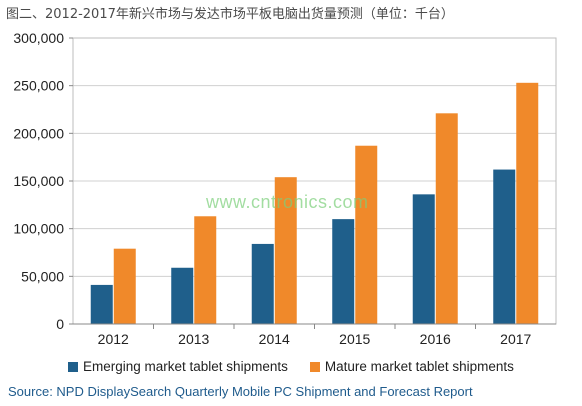 Image resolution: width=582 pixels, height=406 pixels. What do you see at coordinates (38, 133) in the screenshot?
I see `y-tick-label: 200,000` at bounding box center [38, 133].